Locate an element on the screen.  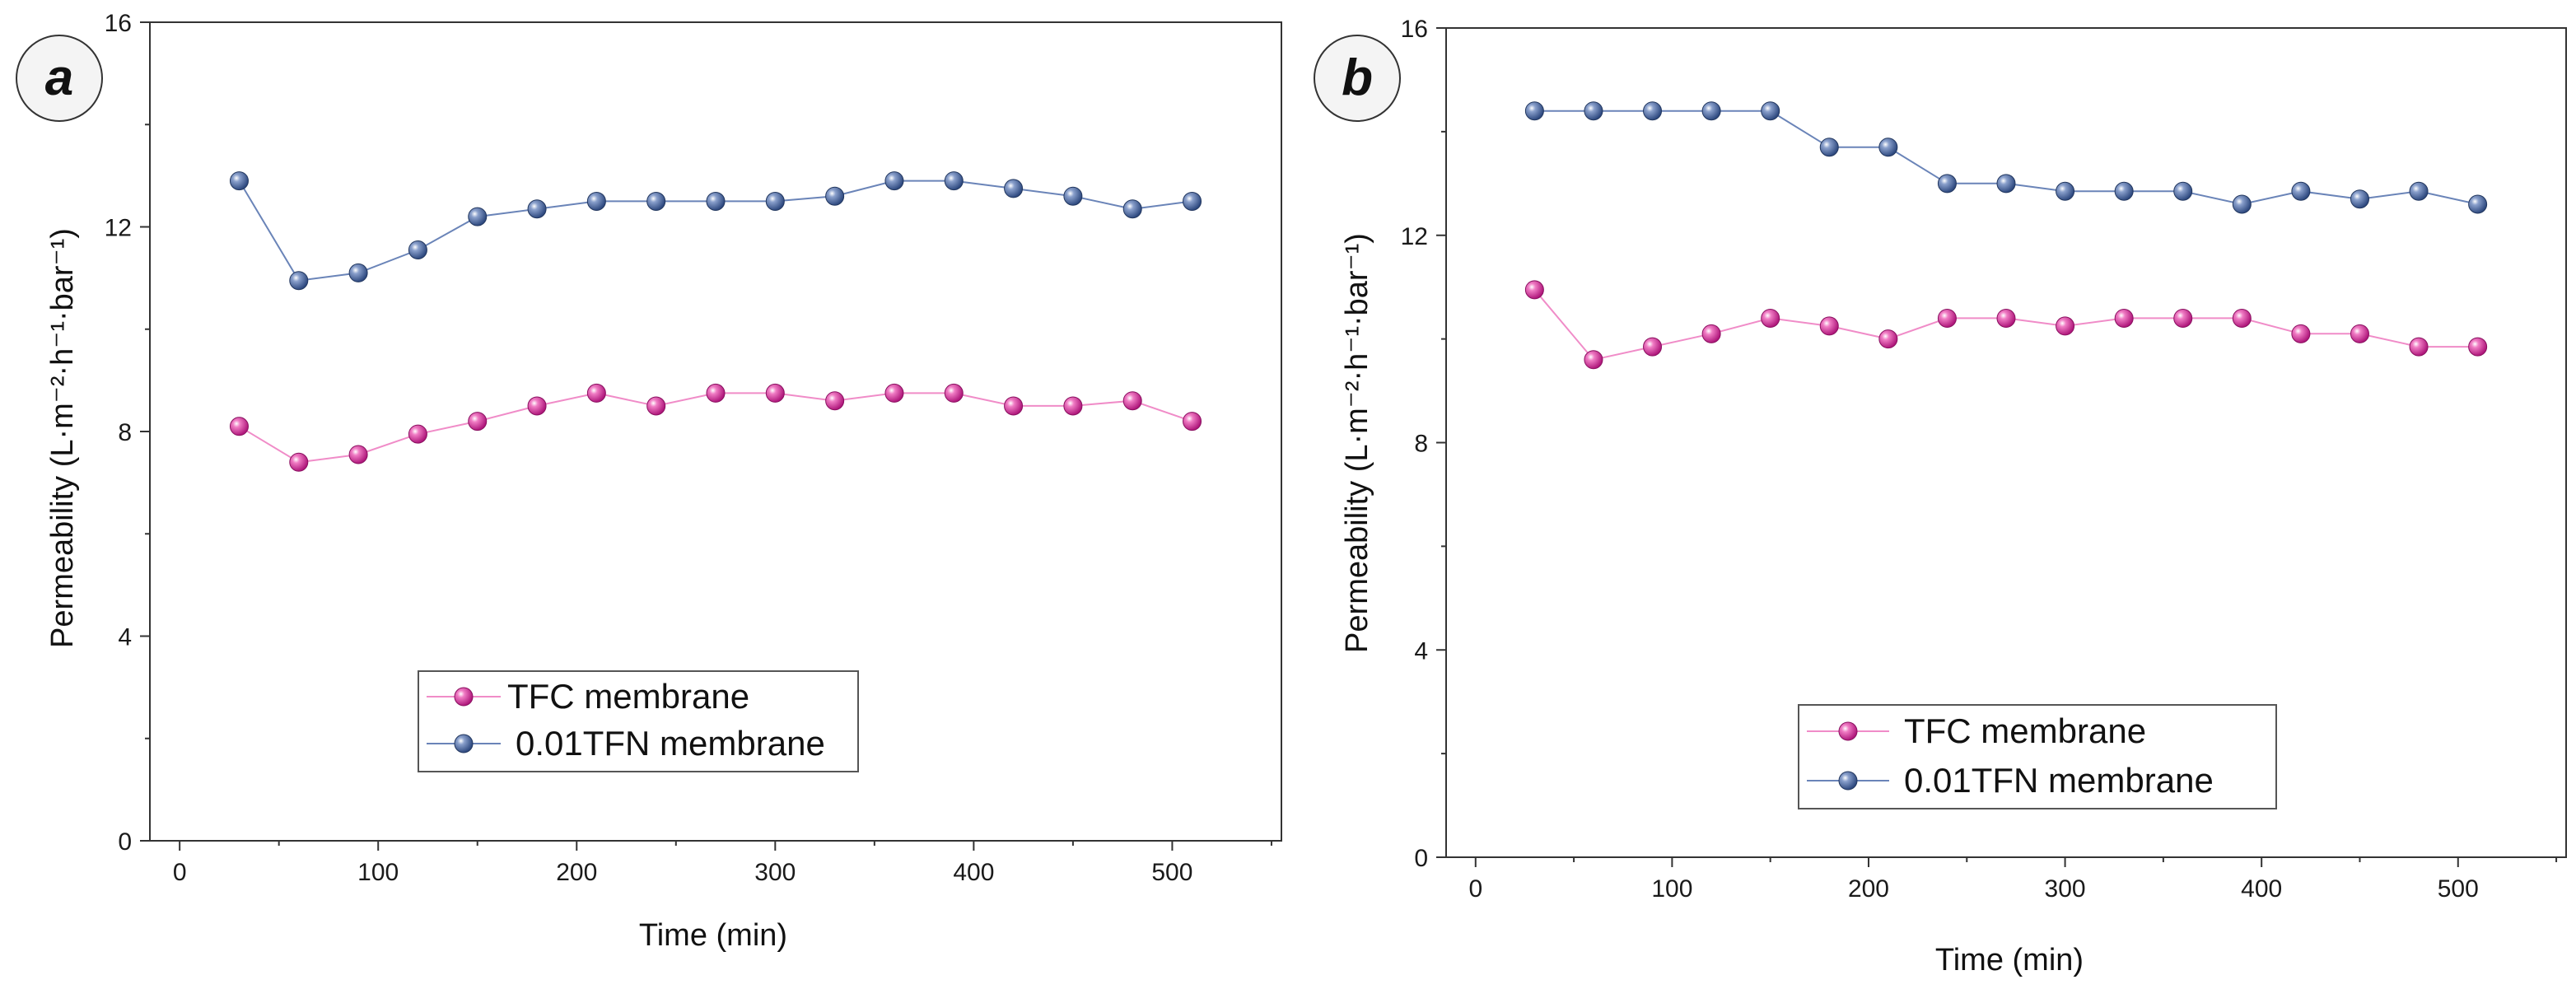
panel-label-badge is located at coordinates (59, 78).